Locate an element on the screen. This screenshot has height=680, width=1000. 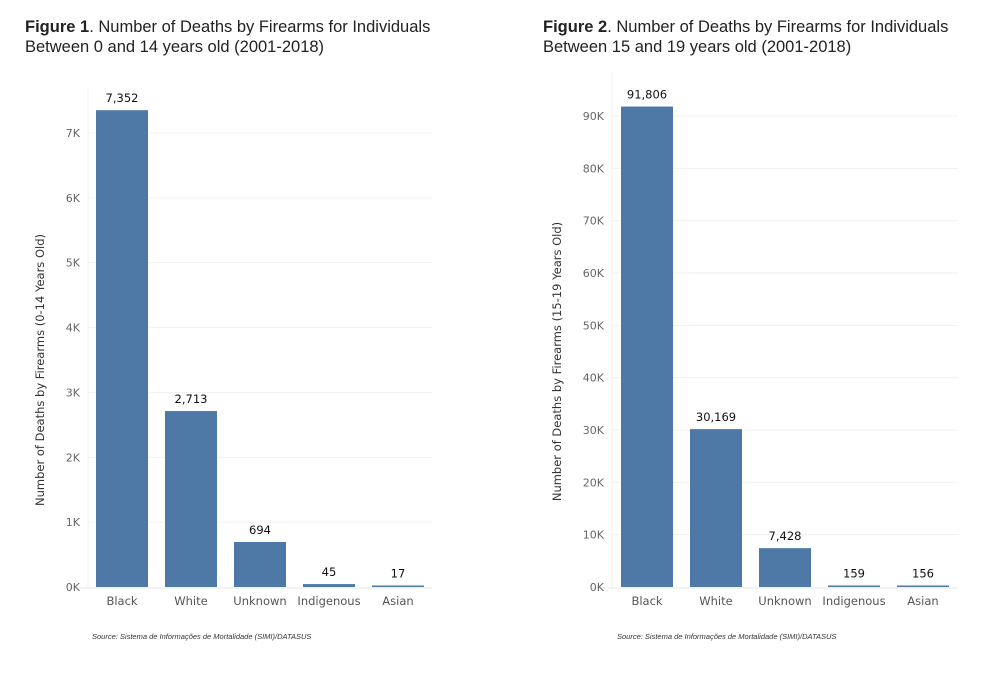
data-label: 7,352 is located at coordinates (122, 98).